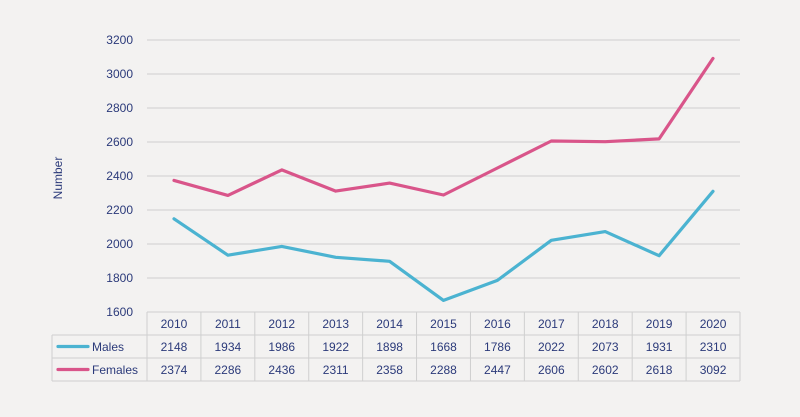 The image size is (800, 417). I want to click on y-tick-label: 2200, so click(119, 210).